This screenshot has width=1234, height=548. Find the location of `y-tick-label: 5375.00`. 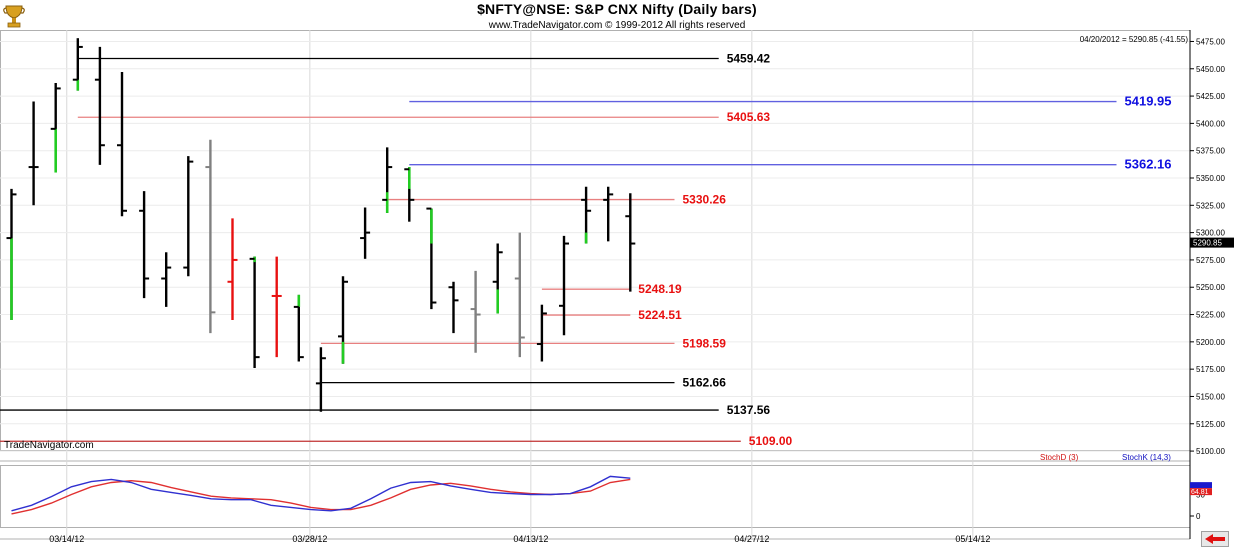

y-tick-label: 5375.00 is located at coordinates (1210, 151).